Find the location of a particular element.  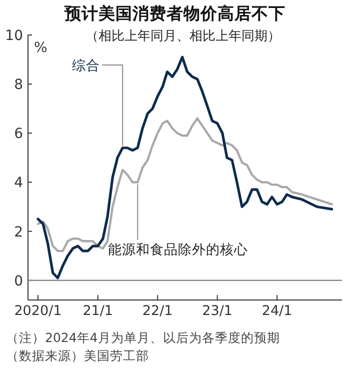

y-tick-label: 0 is located at coordinates (18, 281).